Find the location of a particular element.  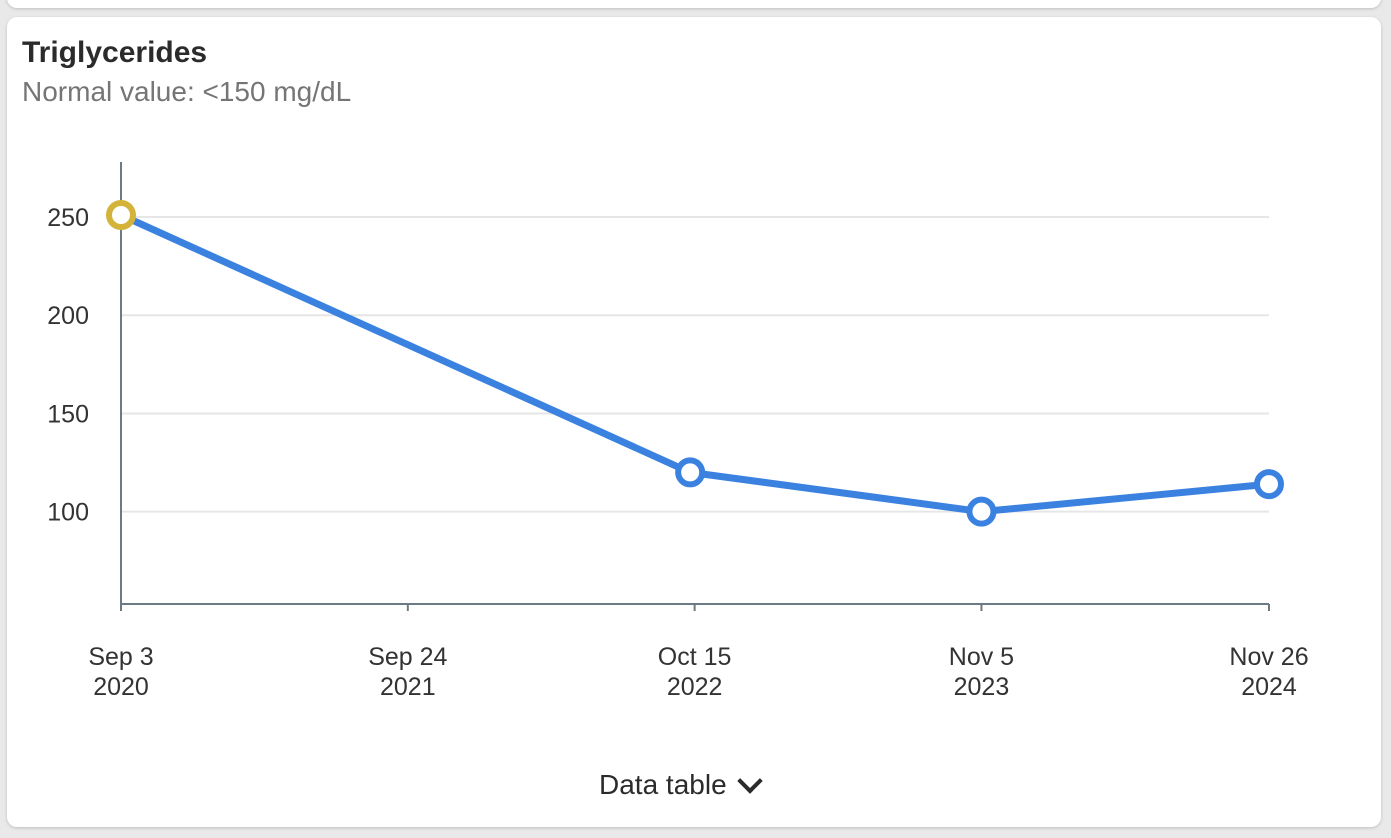

chevron-down-icon is located at coordinates (749, 781).